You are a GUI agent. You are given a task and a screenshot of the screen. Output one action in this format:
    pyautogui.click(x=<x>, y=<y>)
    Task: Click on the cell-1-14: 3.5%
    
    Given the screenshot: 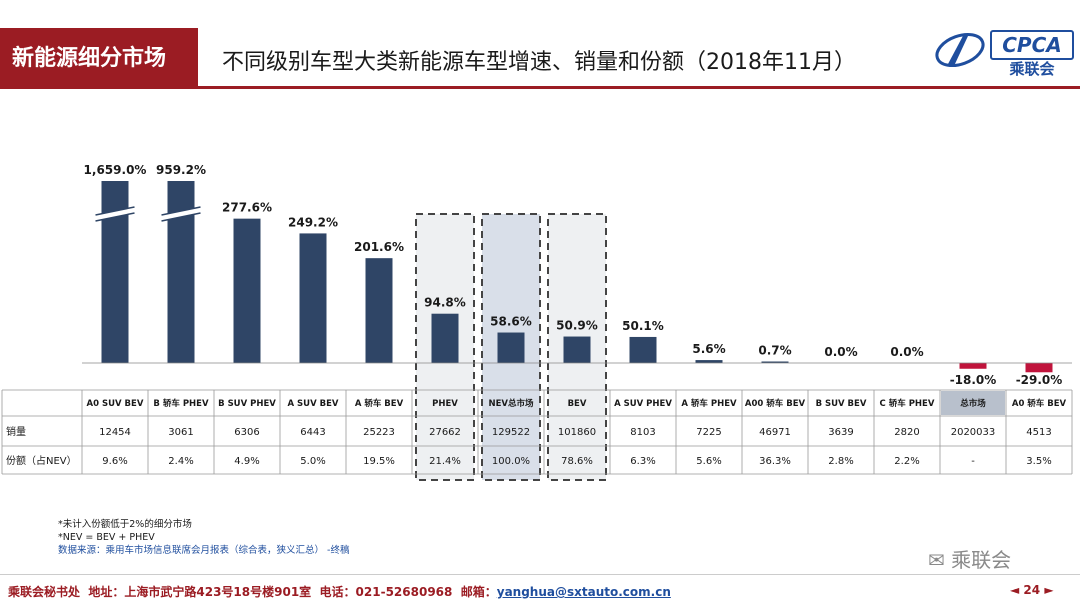 What is the action you would take?
    pyautogui.click(x=1038, y=461)
    